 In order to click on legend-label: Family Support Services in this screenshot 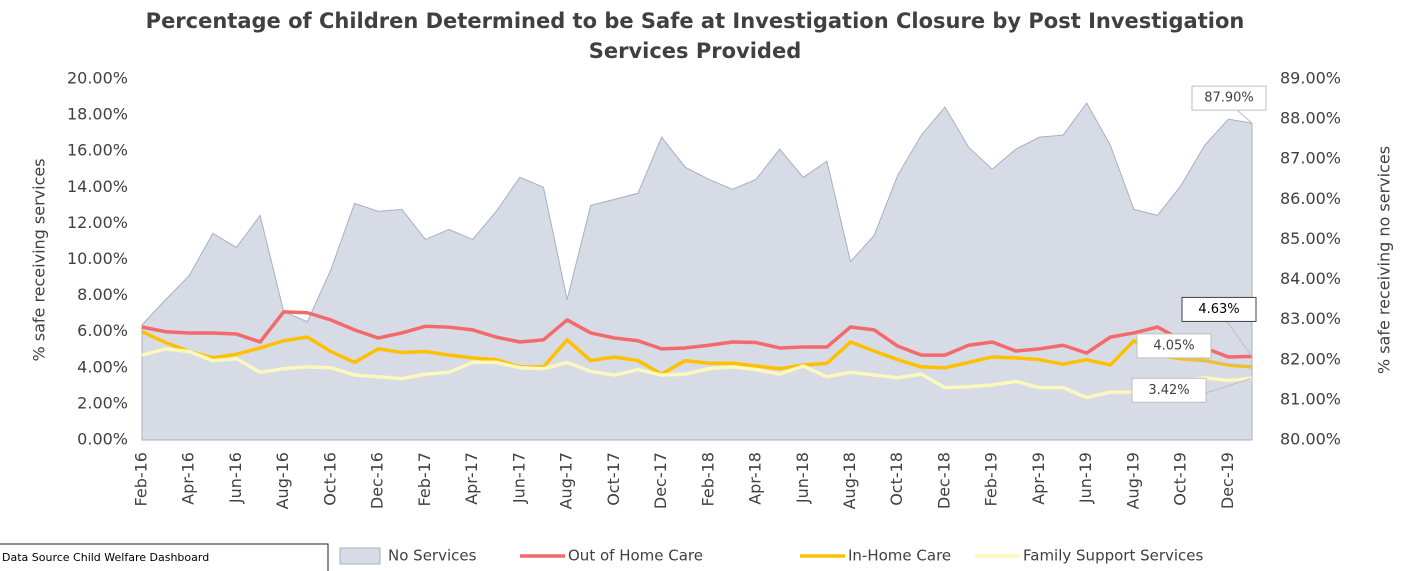, I will do `click(1113, 556)`.